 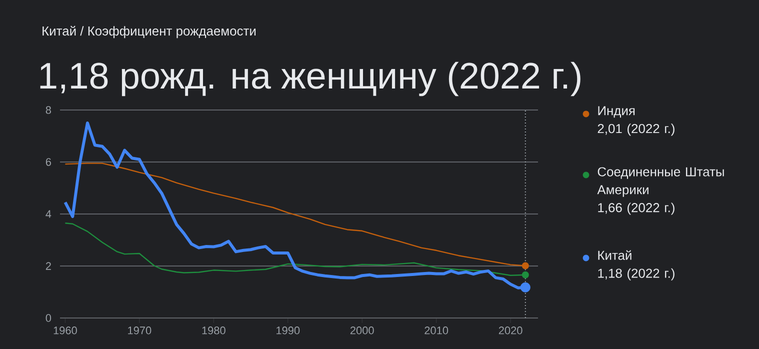 I want to click on chart-subtitle: Китай / Коэффициент рождаемости, so click(x=149, y=32).